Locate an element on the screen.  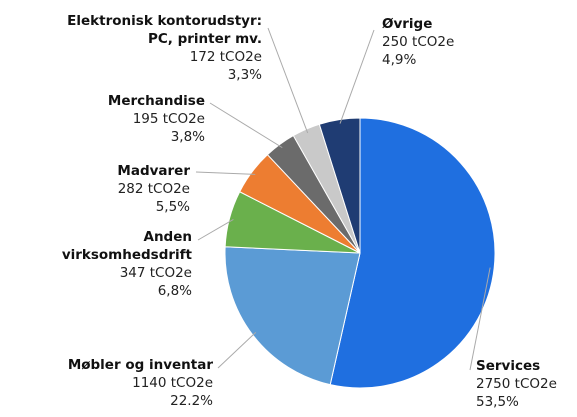
category-label: Merchandise is located at coordinates (156, 101).